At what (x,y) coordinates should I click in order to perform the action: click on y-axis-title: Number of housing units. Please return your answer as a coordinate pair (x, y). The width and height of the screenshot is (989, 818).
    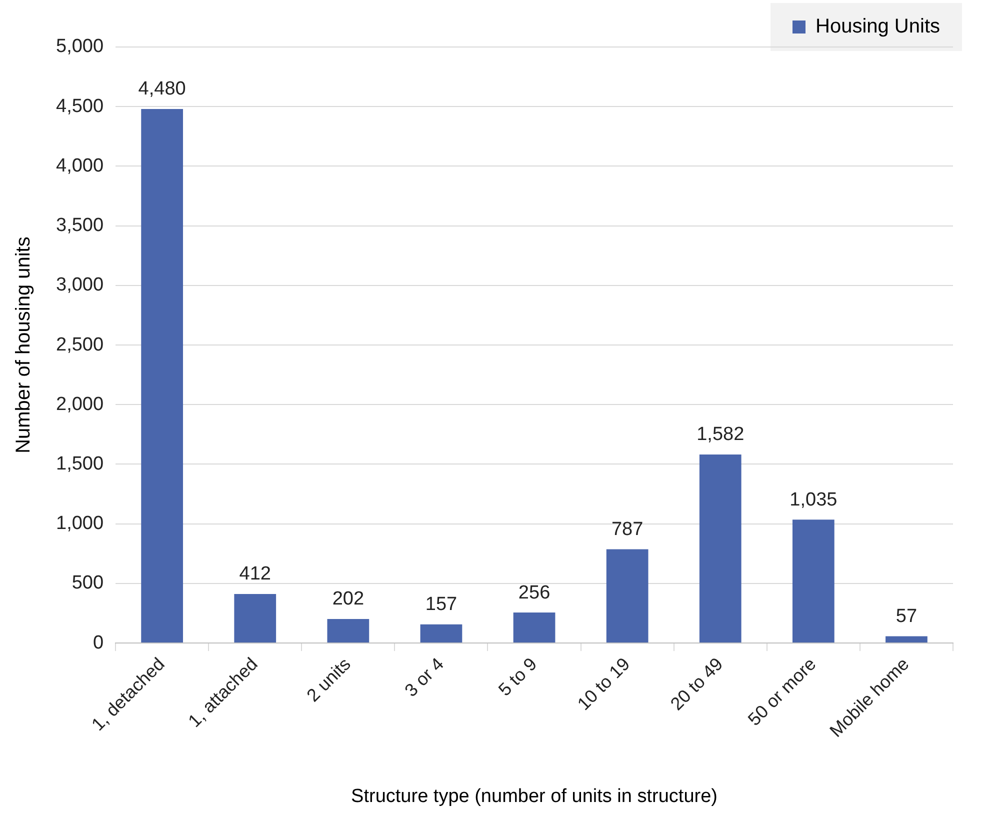
    Looking at the image, I should click on (23, 345).